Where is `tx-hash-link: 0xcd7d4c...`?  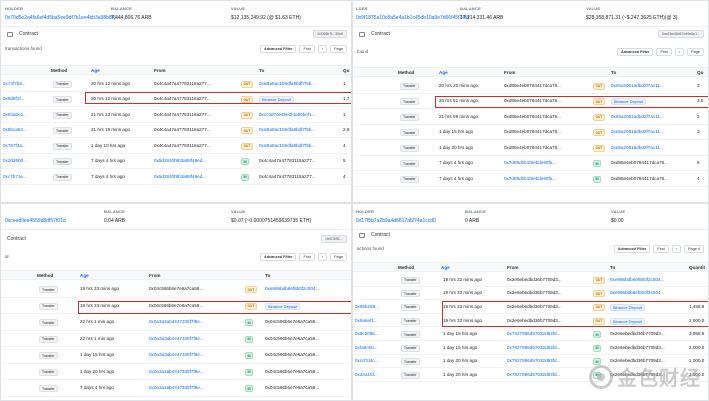
tx-hash-link: 0xcd7d4c... is located at coordinates (367, 361).